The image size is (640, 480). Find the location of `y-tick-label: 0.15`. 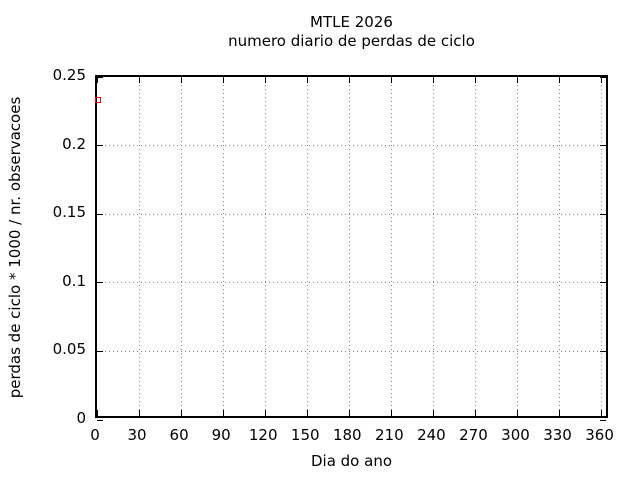

y-tick-label: 0.15 is located at coordinates (69, 212).